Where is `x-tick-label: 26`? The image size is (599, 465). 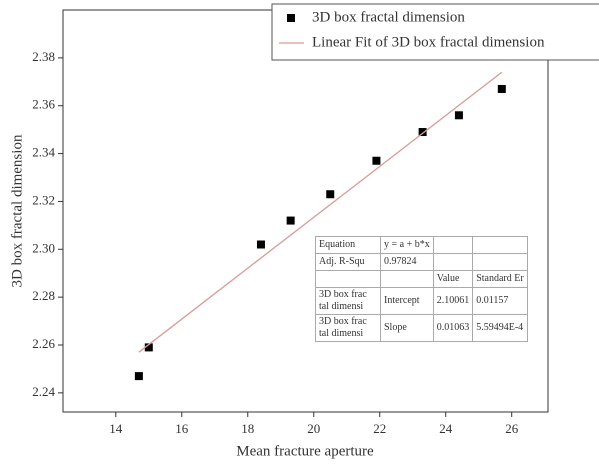 x-tick-label: 26 is located at coordinates (512, 428).